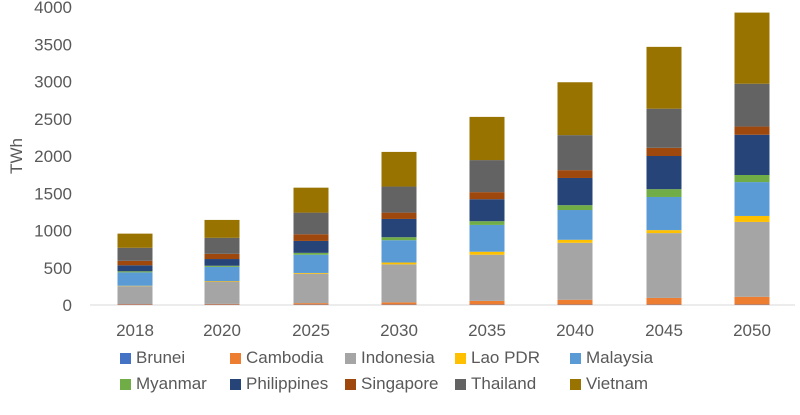 The image size is (800, 415). I want to click on legend-item-brunei: Brunei, so click(175, 358).